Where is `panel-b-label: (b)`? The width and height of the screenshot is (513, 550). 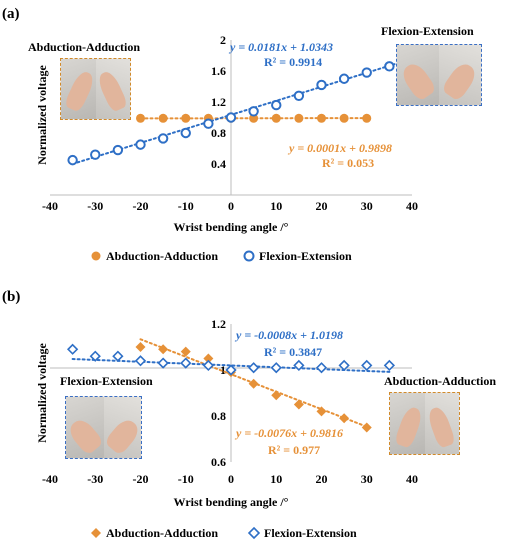
panel-b-label: (b) is located at coordinates (11, 297).